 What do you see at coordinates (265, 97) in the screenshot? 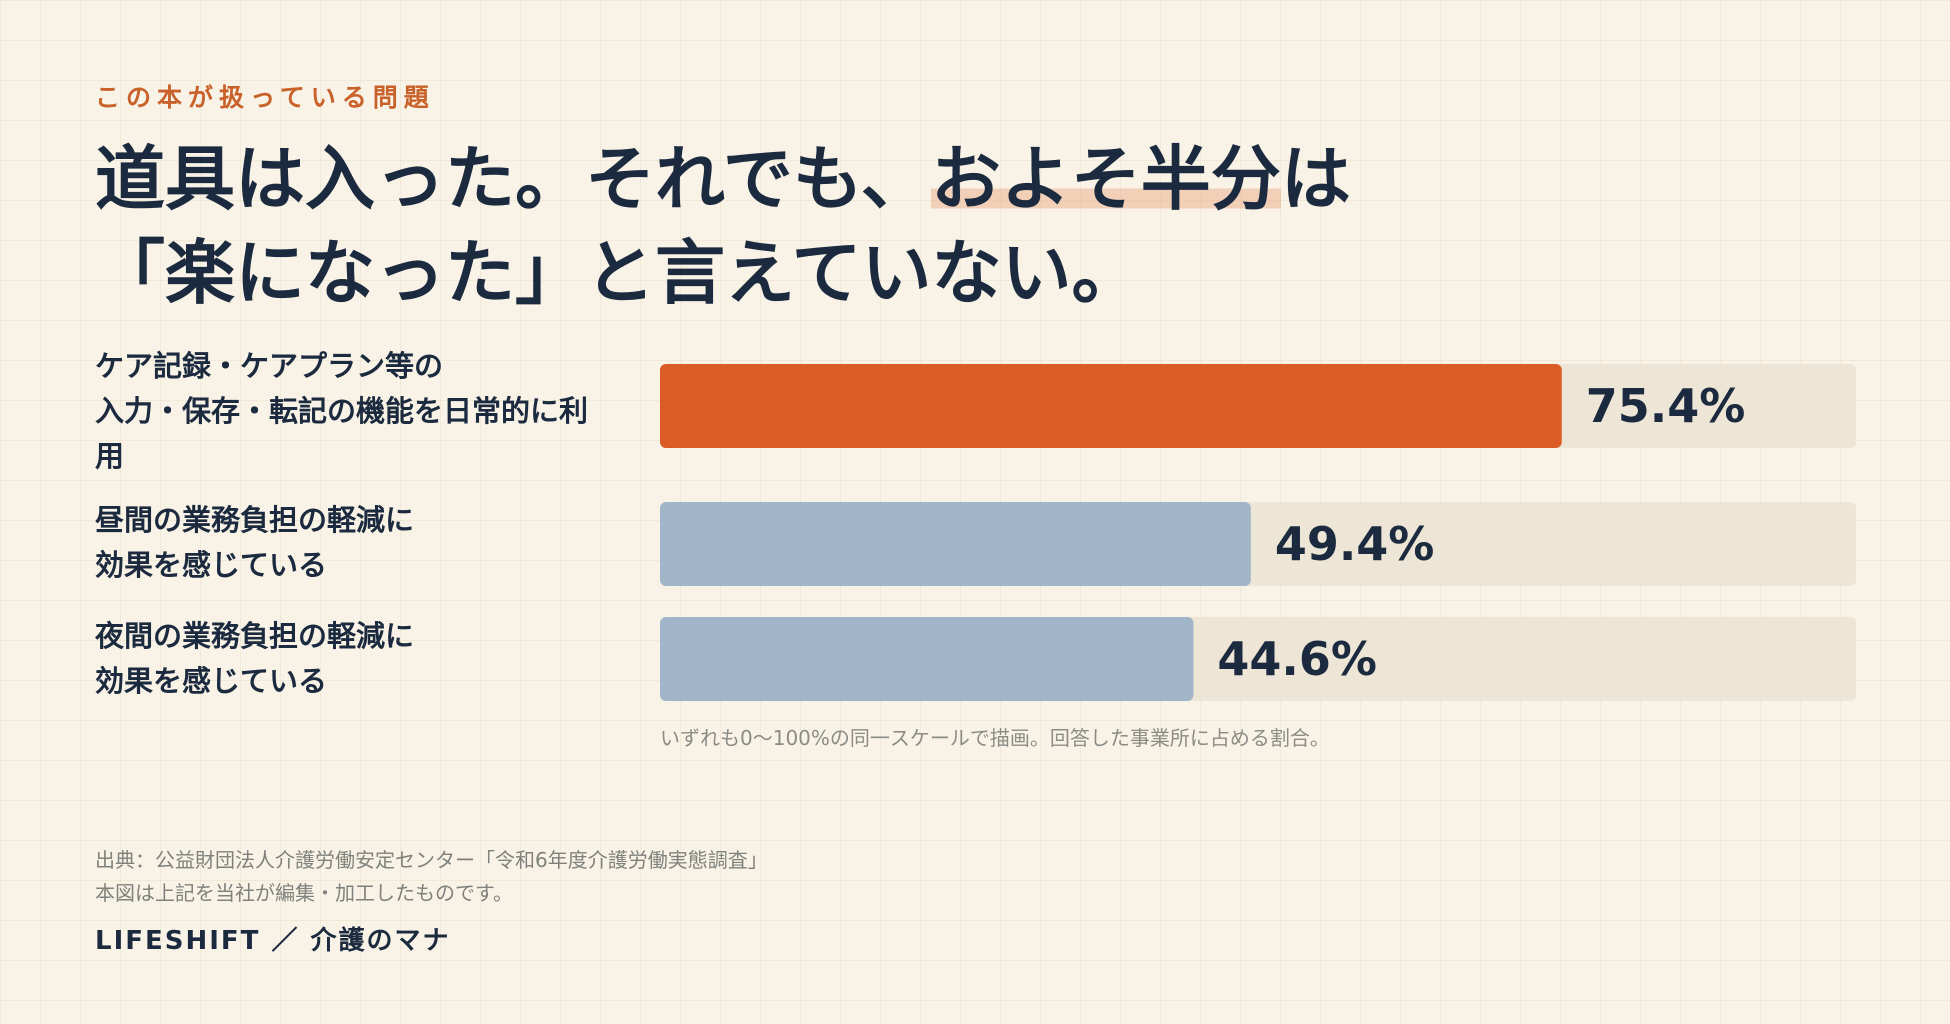
I see `eyebrow: この本が扱っている問題` at bounding box center [265, 97].